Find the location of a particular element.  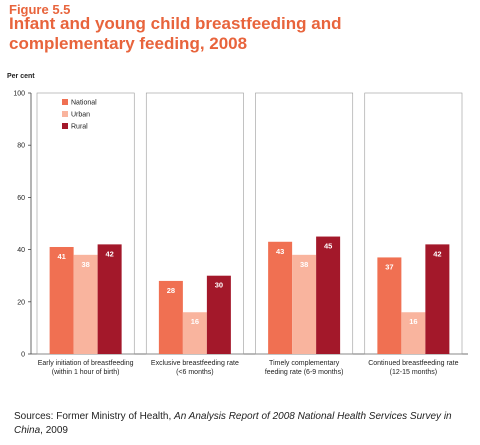

category-label-4-line-2: (12-15 months) is located at coordinates (413, 372).